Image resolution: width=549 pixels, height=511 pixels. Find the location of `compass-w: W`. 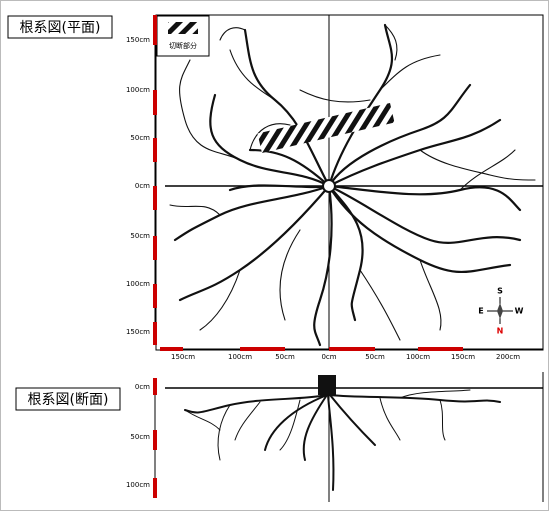

compass-w: W is located at coordinates (519, 311).